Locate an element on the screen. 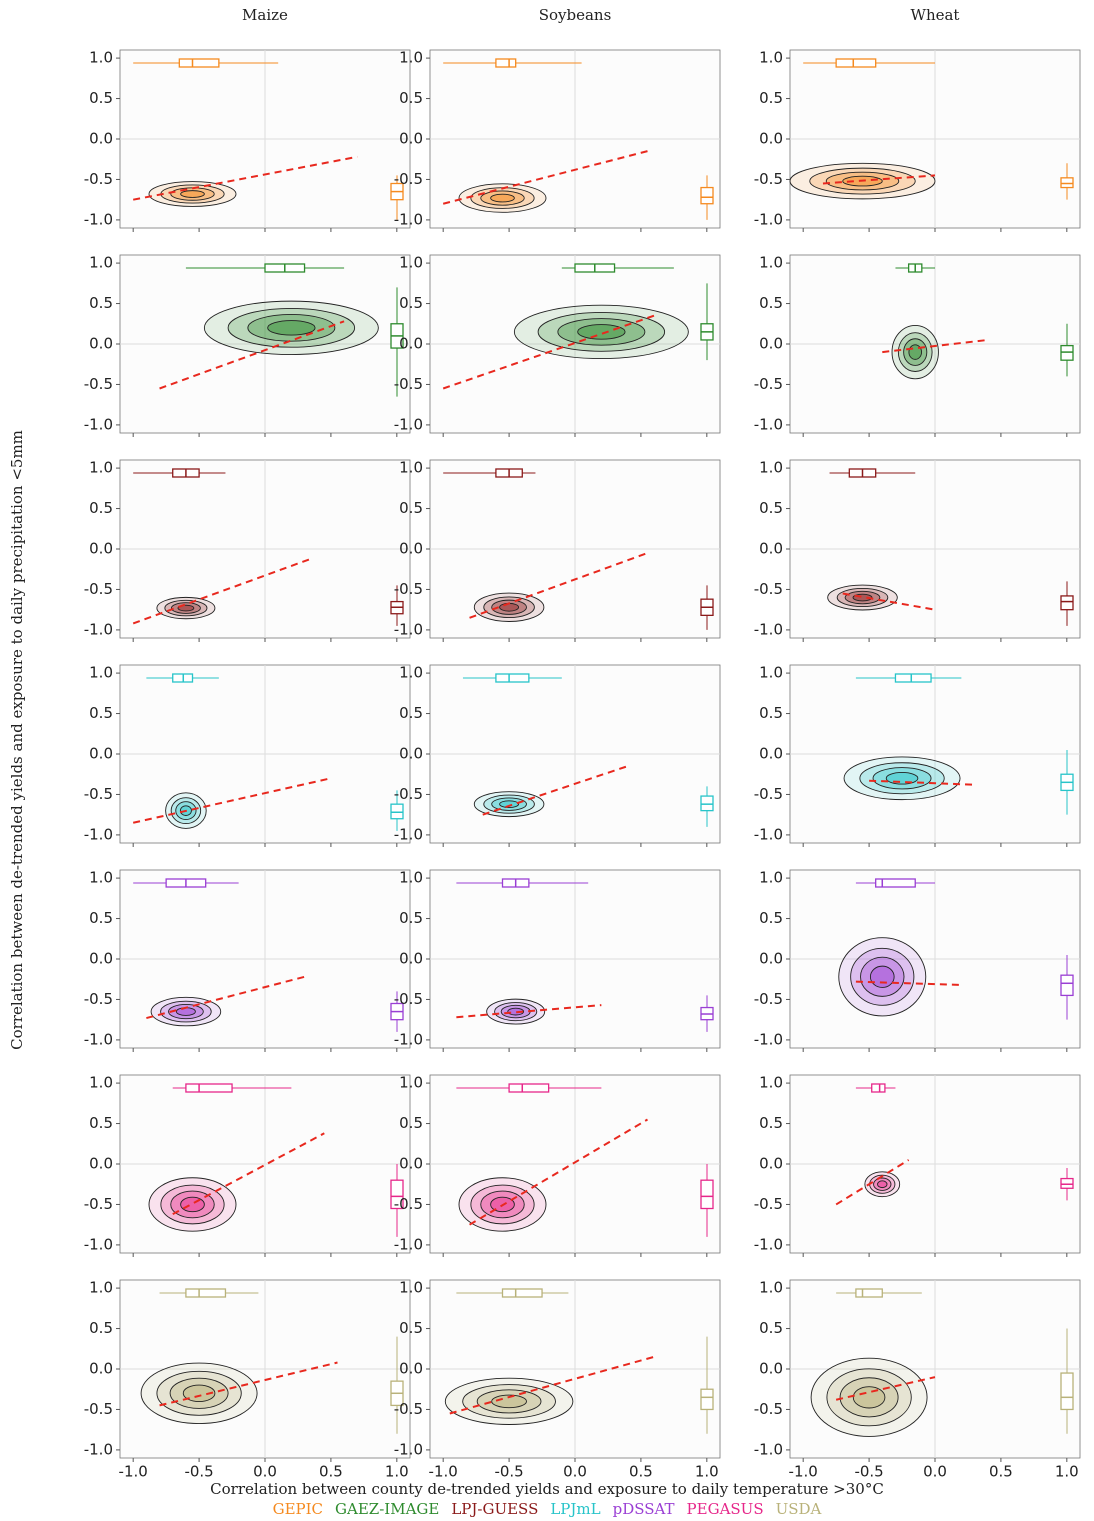 The height and width of the screenshot is (1521, 1094). legend-entry: LPJmL is located at coordinates (575, 1509).